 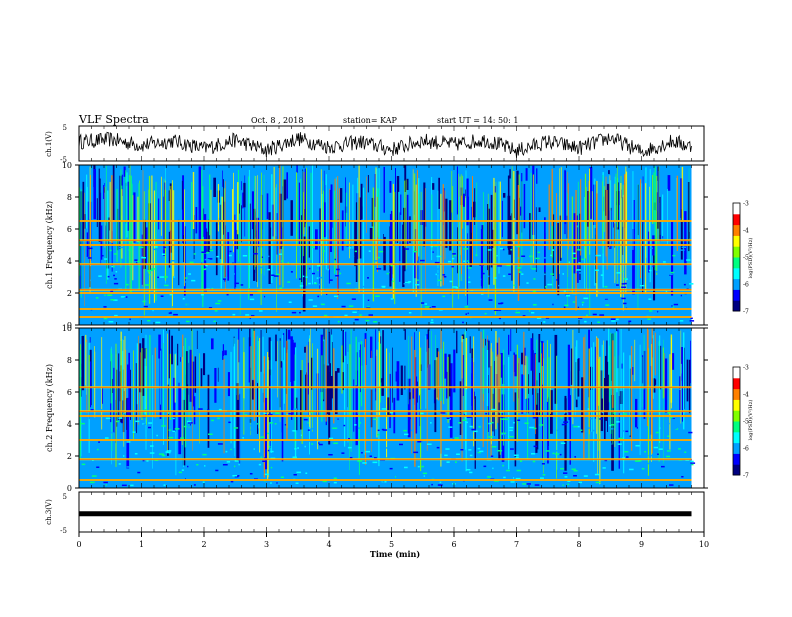 What do you see at coordinates (746, 368) in the screenshot?
I see `colorbar-tick-label: -3` at bounding box center [746, 368].